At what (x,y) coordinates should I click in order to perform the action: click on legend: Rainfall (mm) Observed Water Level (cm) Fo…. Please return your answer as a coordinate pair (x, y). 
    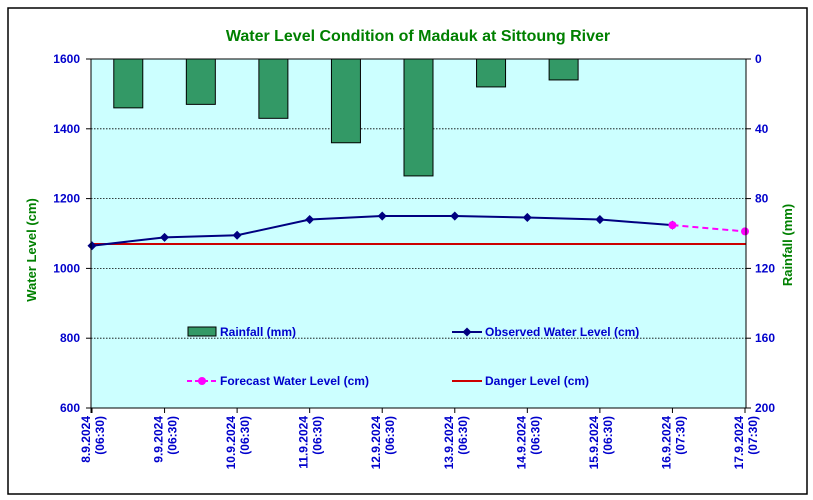
    Looking at the image, I should click on (413, 356).